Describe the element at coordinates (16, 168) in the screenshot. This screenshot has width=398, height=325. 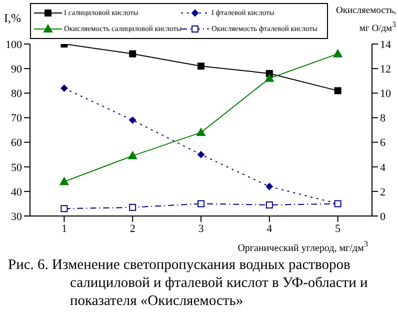
I see `y-tick-label: 50` at that location.